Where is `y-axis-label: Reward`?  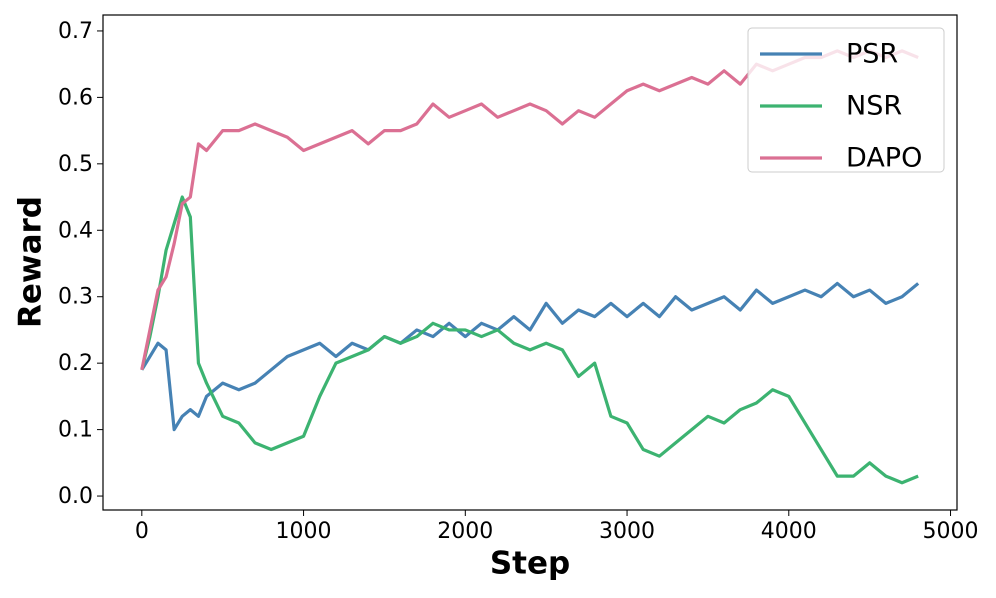 y-axis-label: Reward is located at coordinates (31, 262).